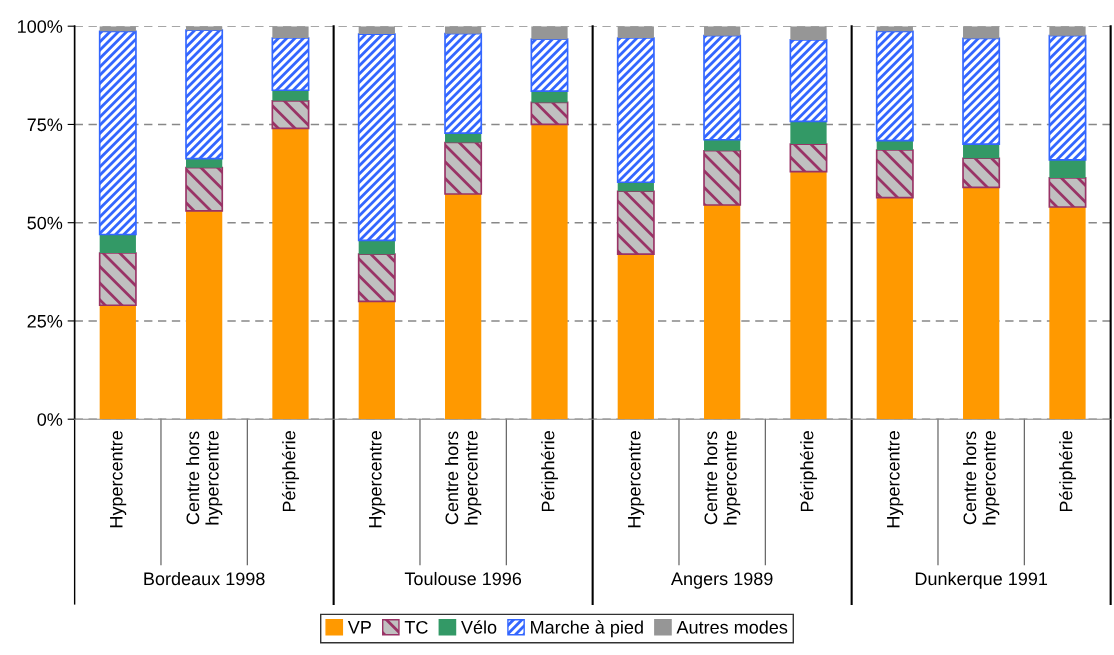 The image size is (1114, 655). What do you see at coordinates (40, 26) in the screenshot?
I see `y-tick-label: 100%` at bounding box center [40, 26].